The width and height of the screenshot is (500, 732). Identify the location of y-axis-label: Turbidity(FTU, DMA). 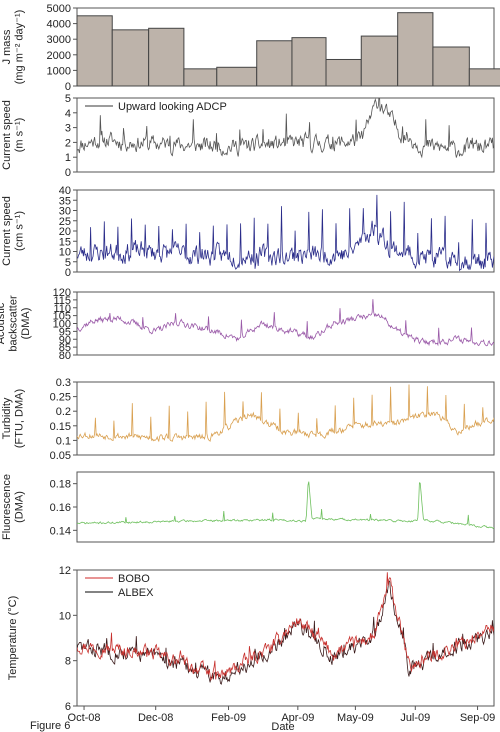
(13, 418).